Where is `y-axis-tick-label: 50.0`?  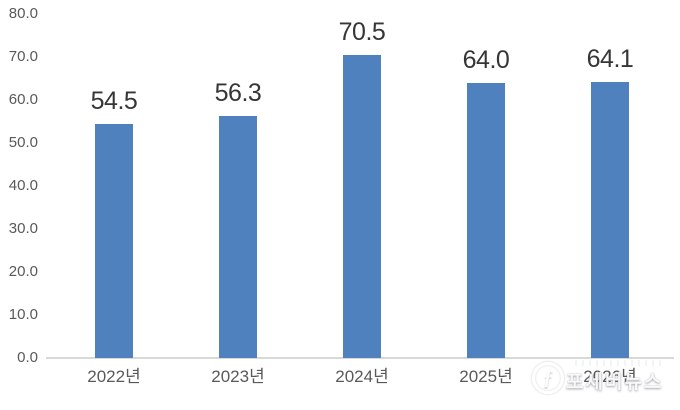 y-axis-tick-label: 50.0 is located at coordinates (23, 142).